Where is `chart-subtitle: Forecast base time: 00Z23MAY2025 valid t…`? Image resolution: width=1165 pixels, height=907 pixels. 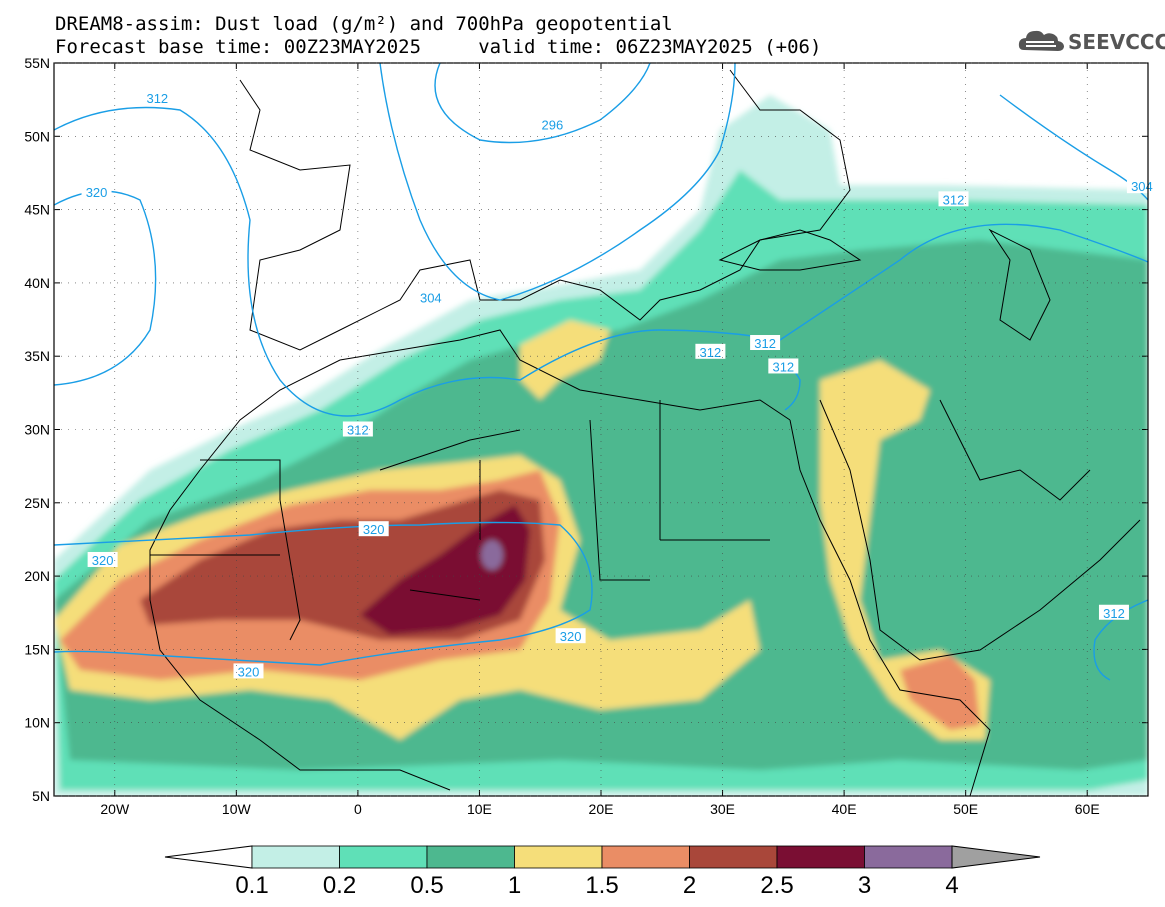
chart-subtitle: Forecast base time: 00Z23MAY2025 valid t… is located at coordinates (438, 47).